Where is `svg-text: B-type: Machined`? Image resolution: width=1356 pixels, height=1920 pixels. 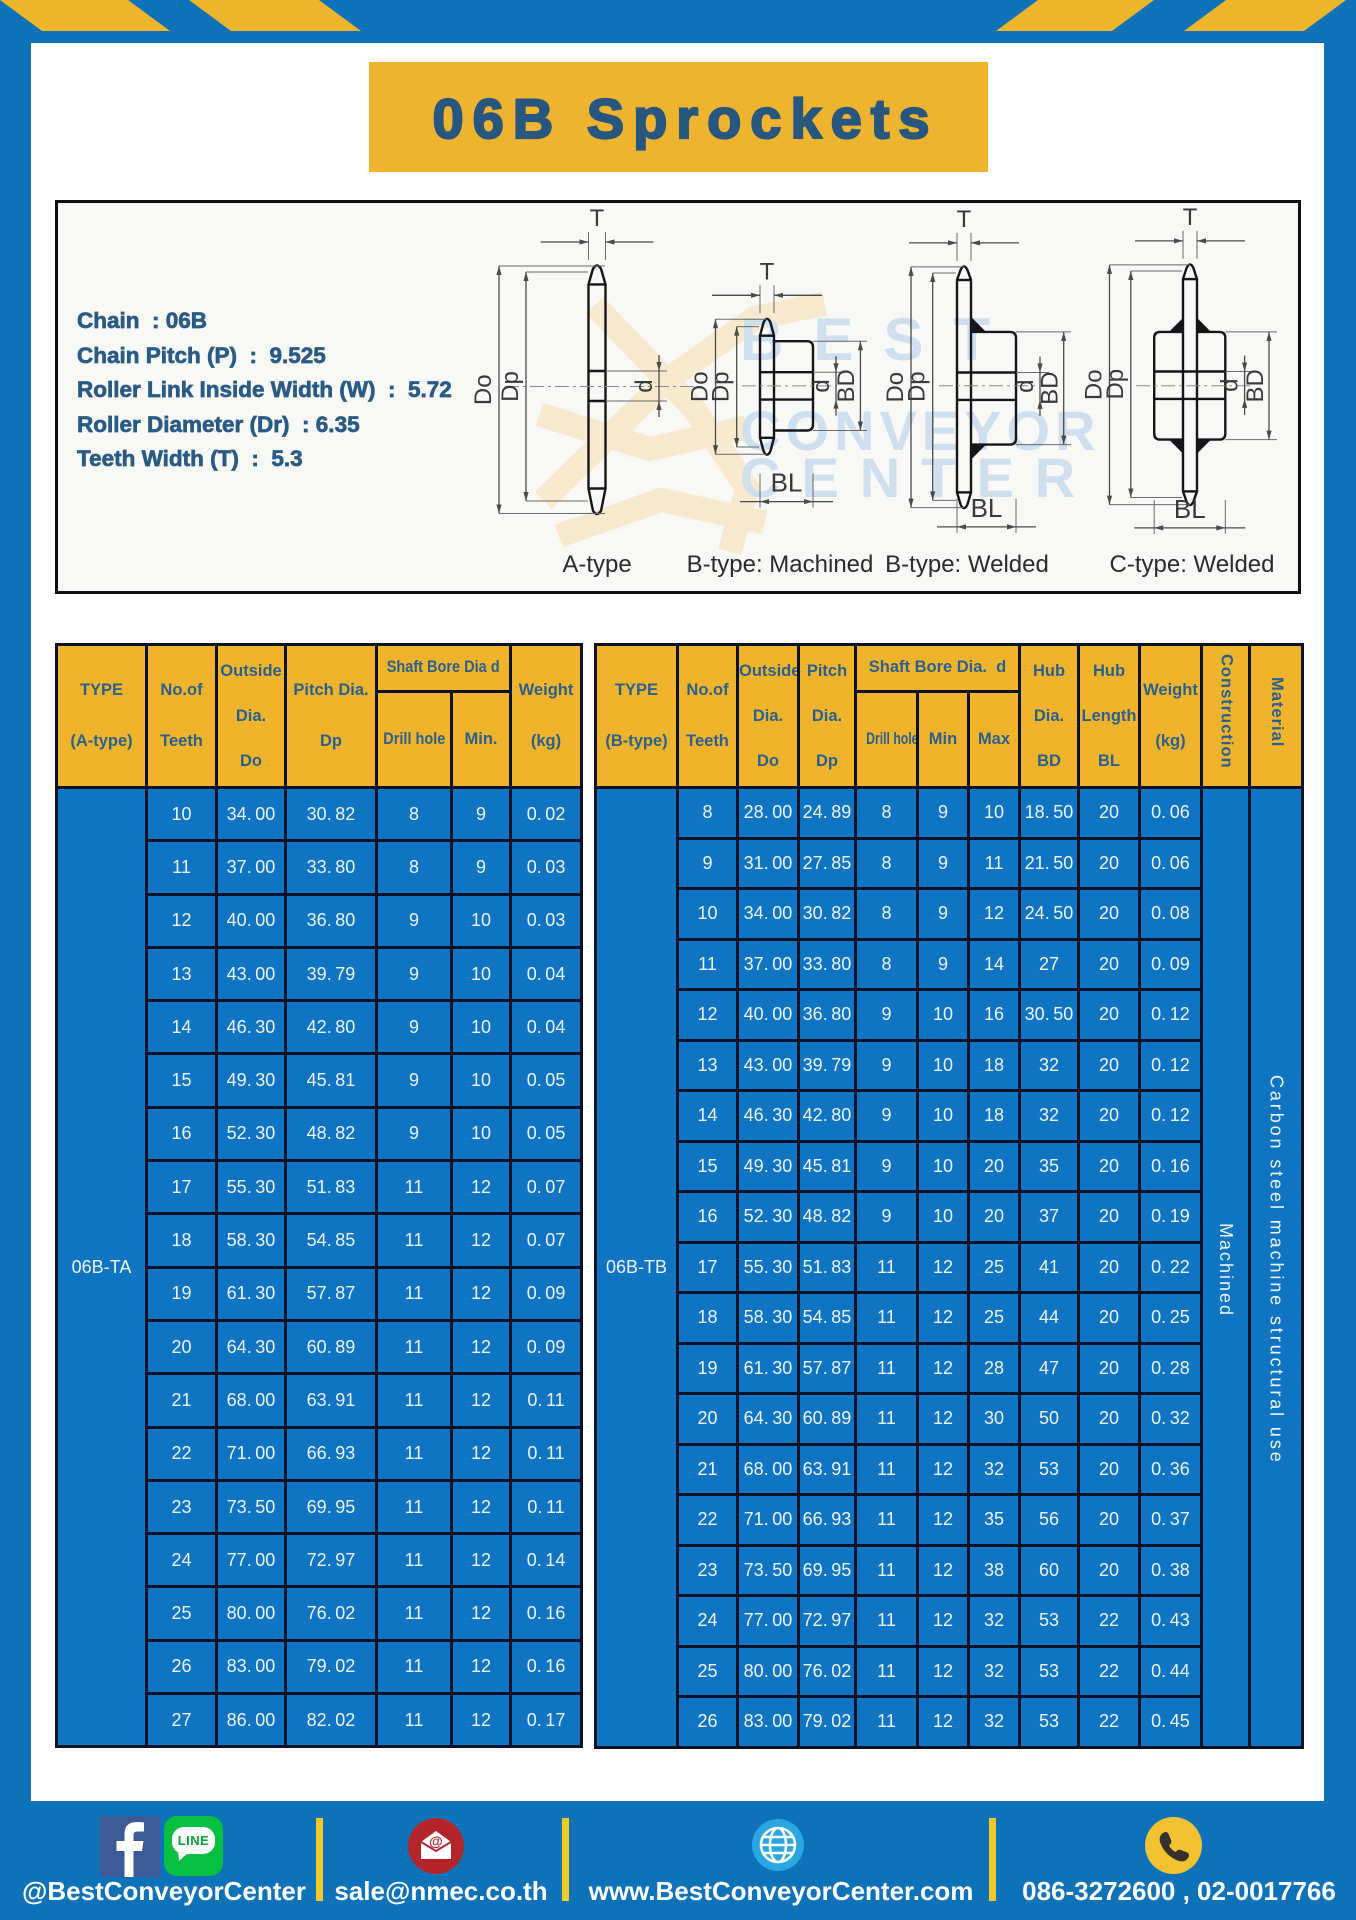 svg-text: B-type: Machined is located at coordinates (780, 564).